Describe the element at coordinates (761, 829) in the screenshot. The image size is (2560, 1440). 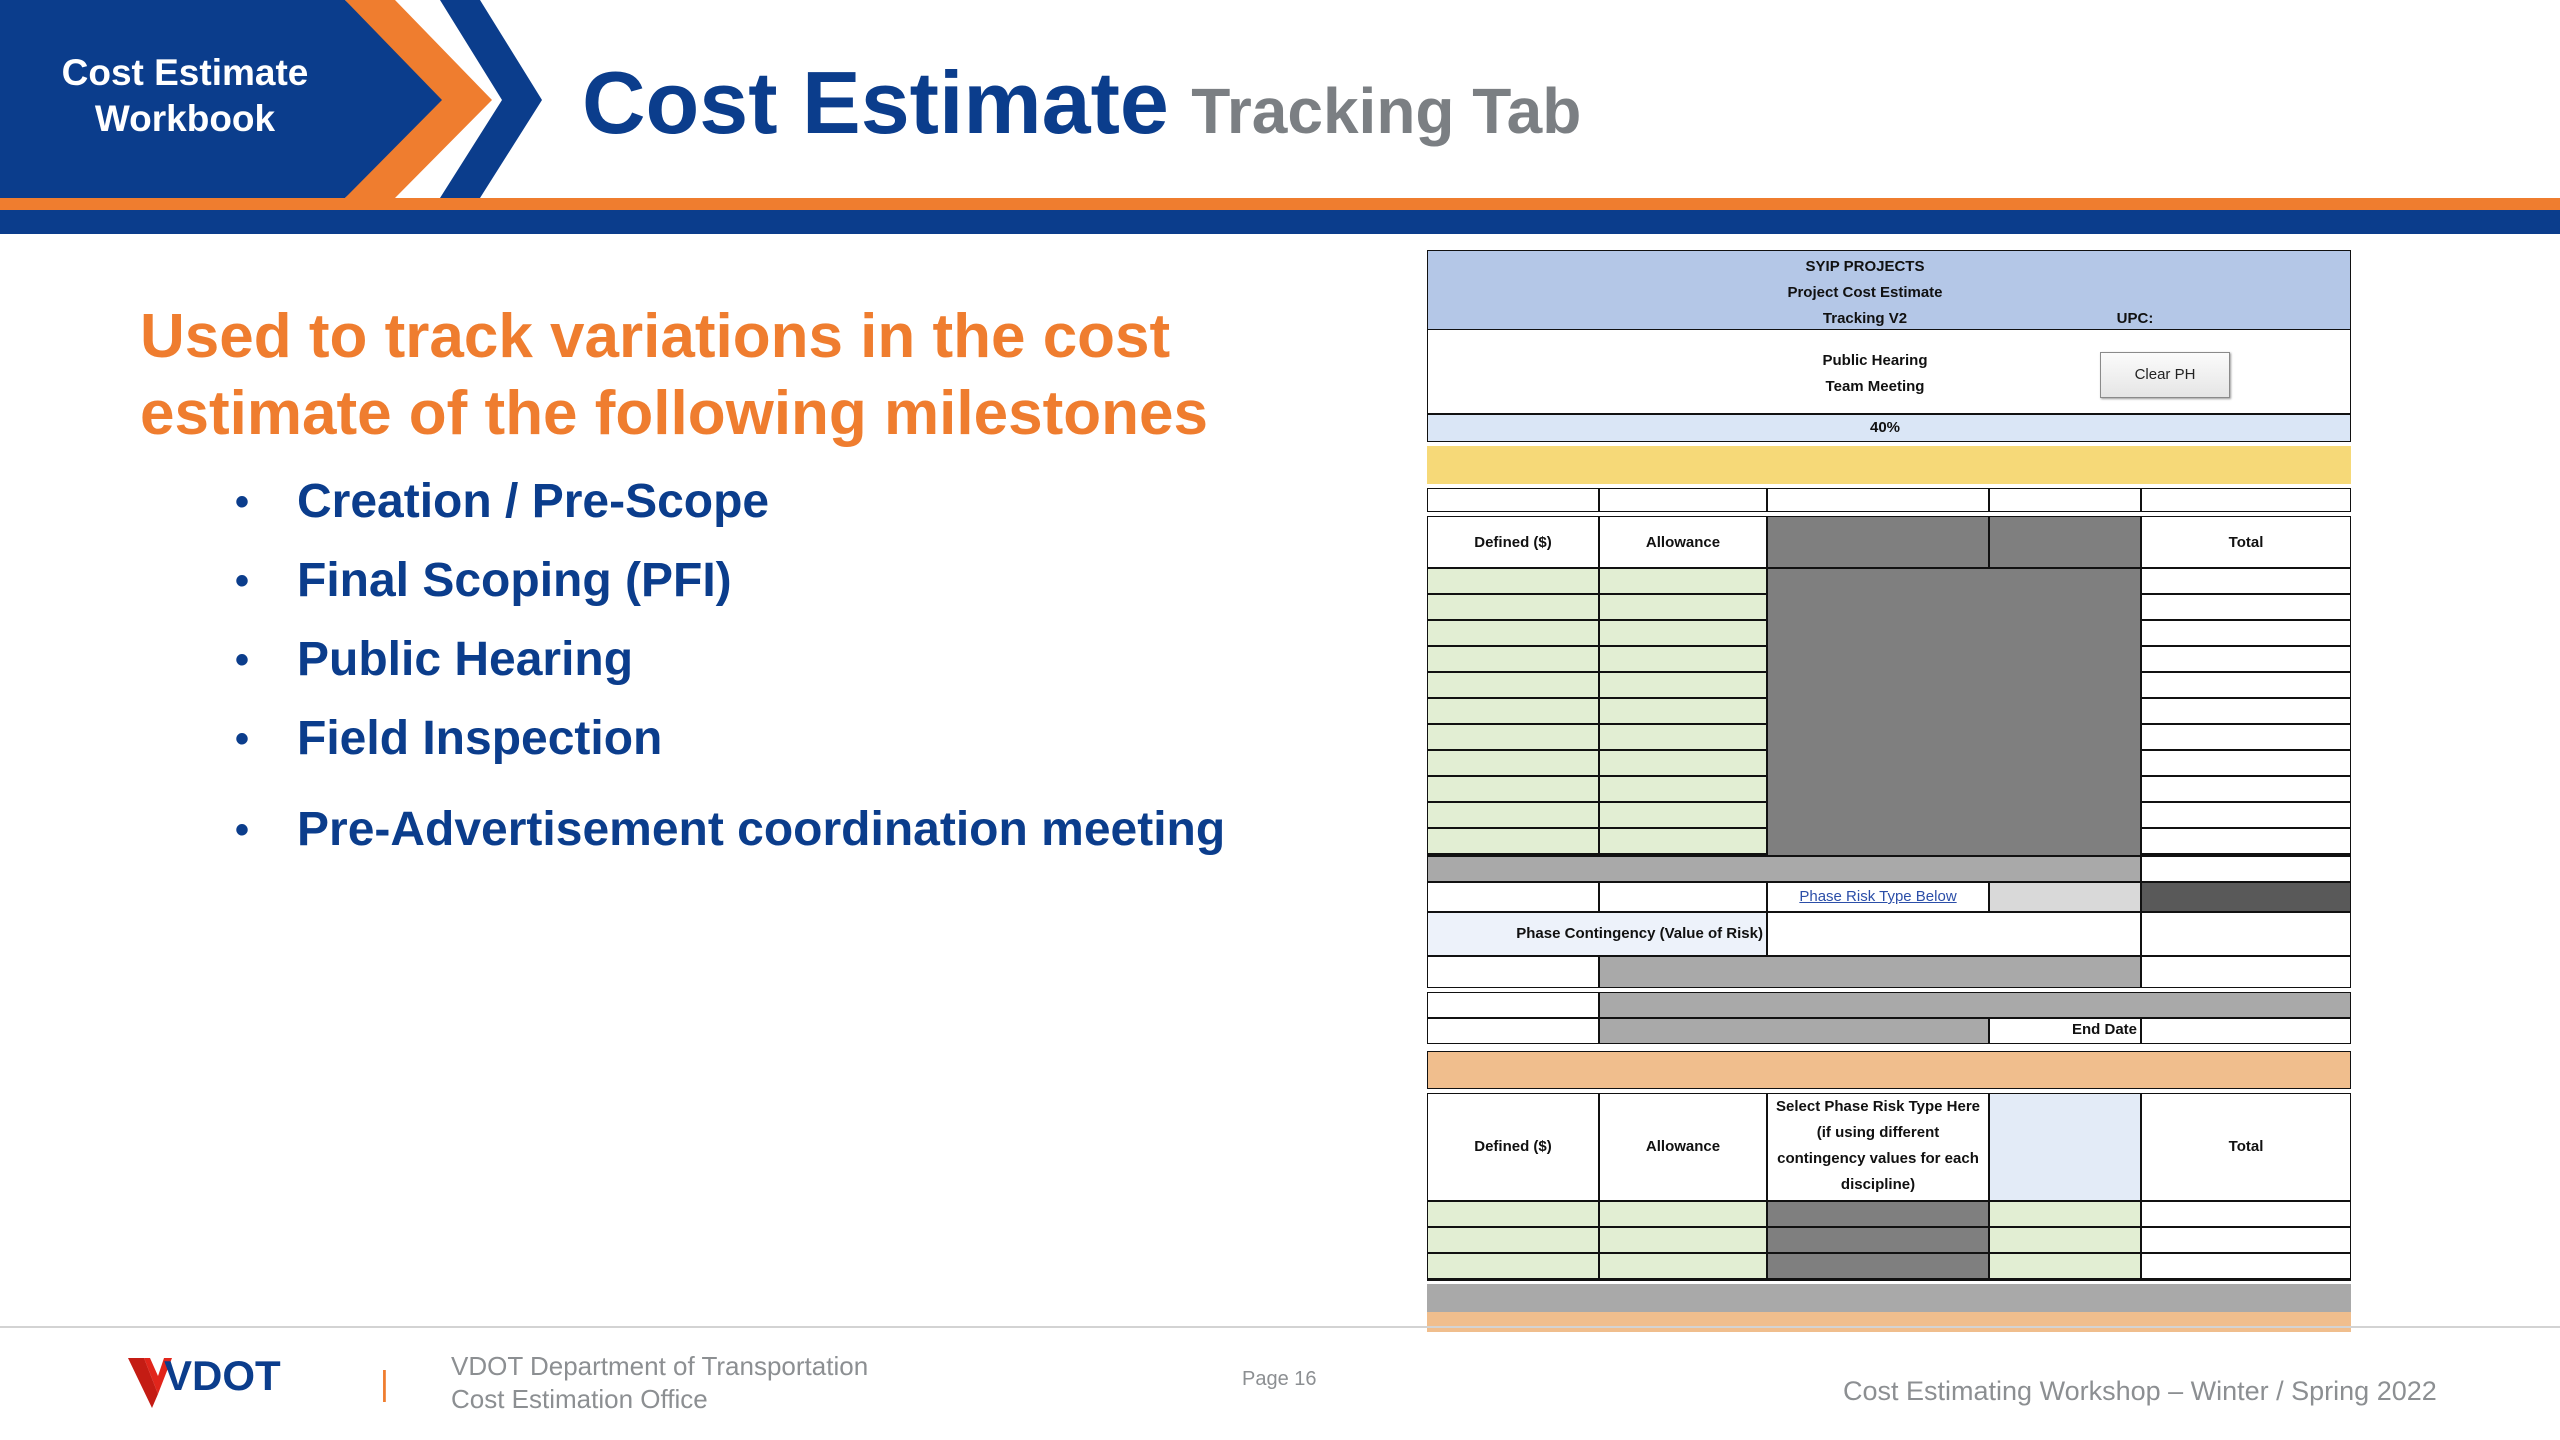
I see `milestone-label: Pre-Advertisement coordination meeting` at that location.